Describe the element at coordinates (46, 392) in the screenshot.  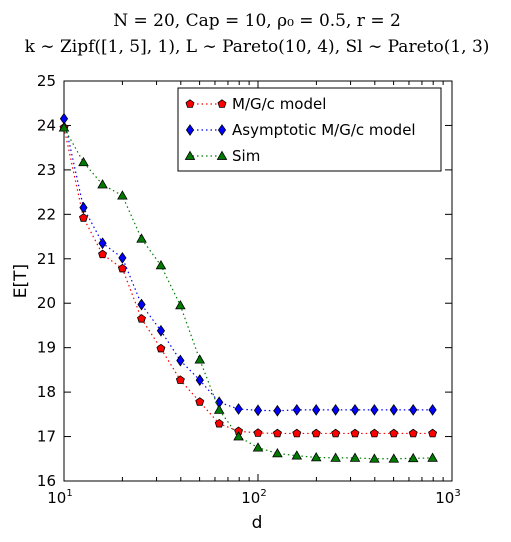
I see `y-tick-label: 18` at that location.